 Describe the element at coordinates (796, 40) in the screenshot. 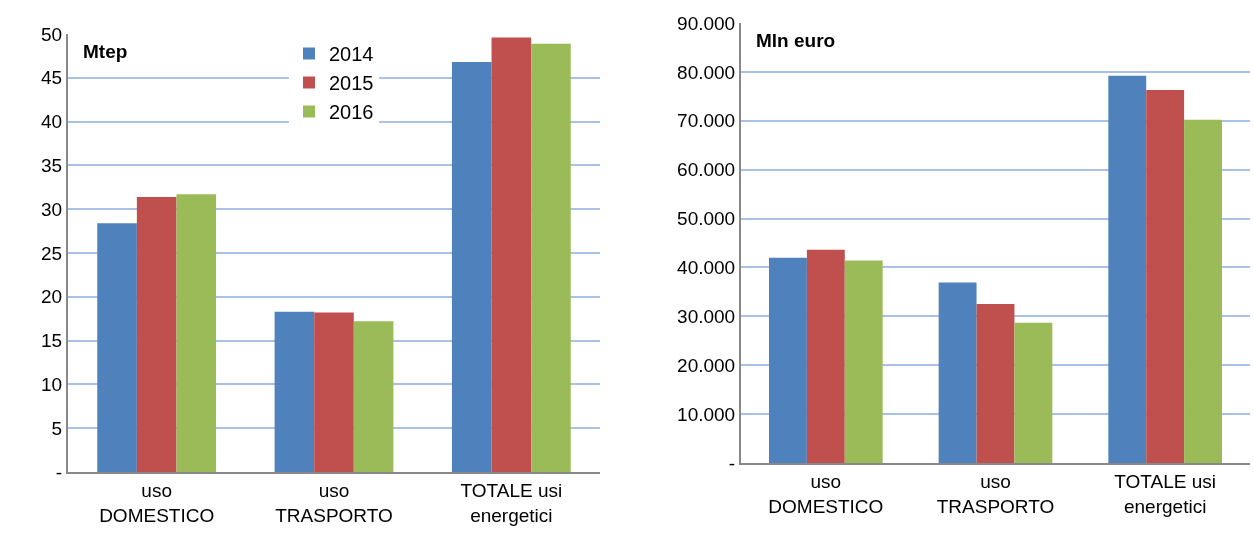

I see `annotation: Mln euro` at that location.